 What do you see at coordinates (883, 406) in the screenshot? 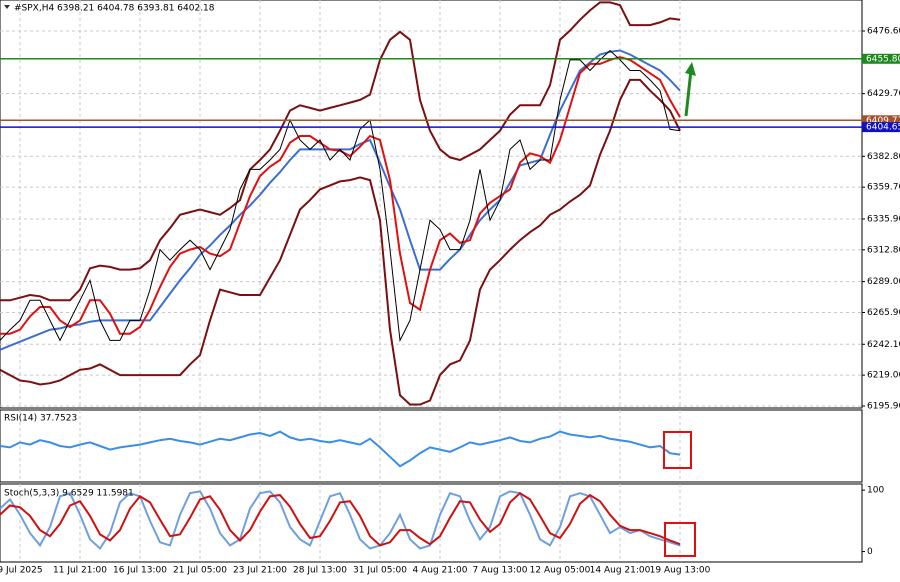
I see `y-tick-label: 6195.90` at bounding box center [883, 406].